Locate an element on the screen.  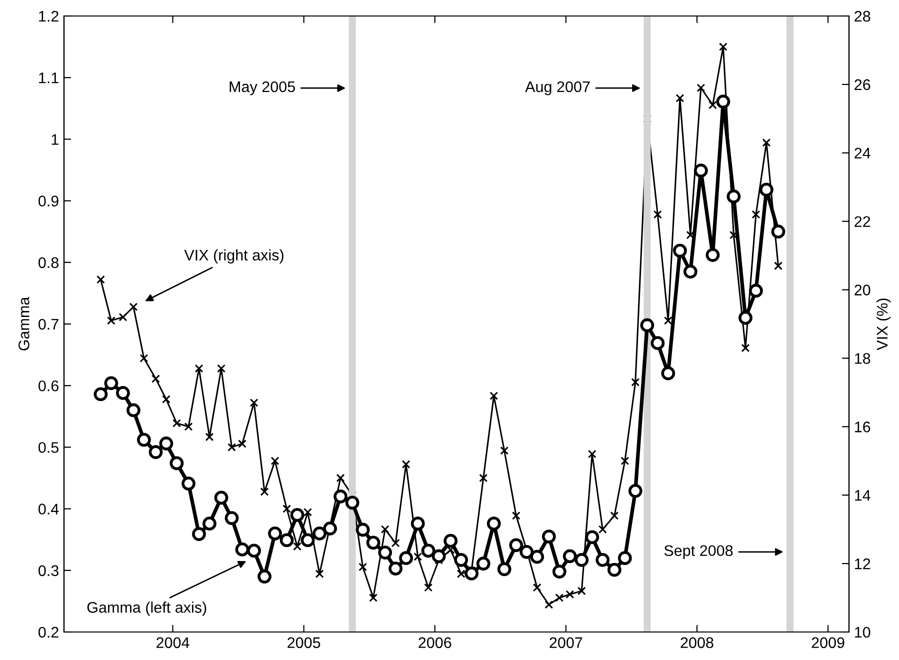
y-tick-label: 0.8 is located at coordinates (48, 262).